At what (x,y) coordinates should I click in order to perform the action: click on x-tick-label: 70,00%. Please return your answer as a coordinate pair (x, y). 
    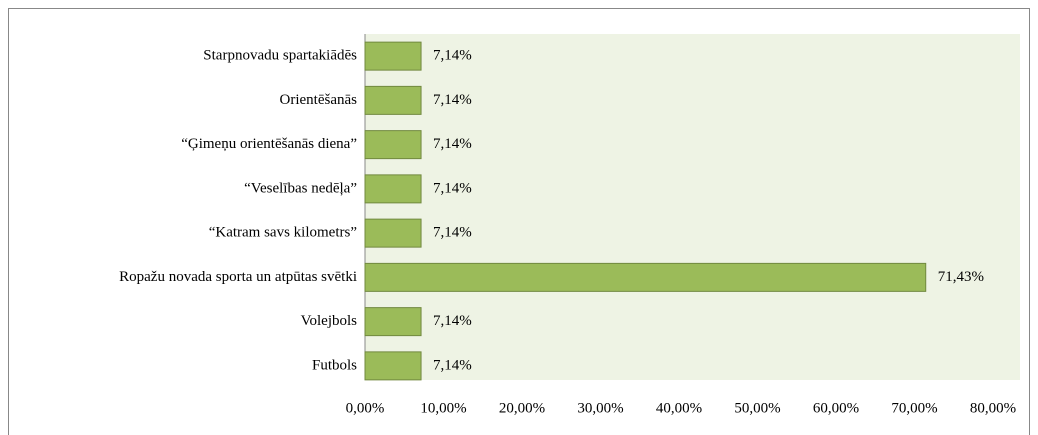
    Looking at the image, I should click on (914, 408).